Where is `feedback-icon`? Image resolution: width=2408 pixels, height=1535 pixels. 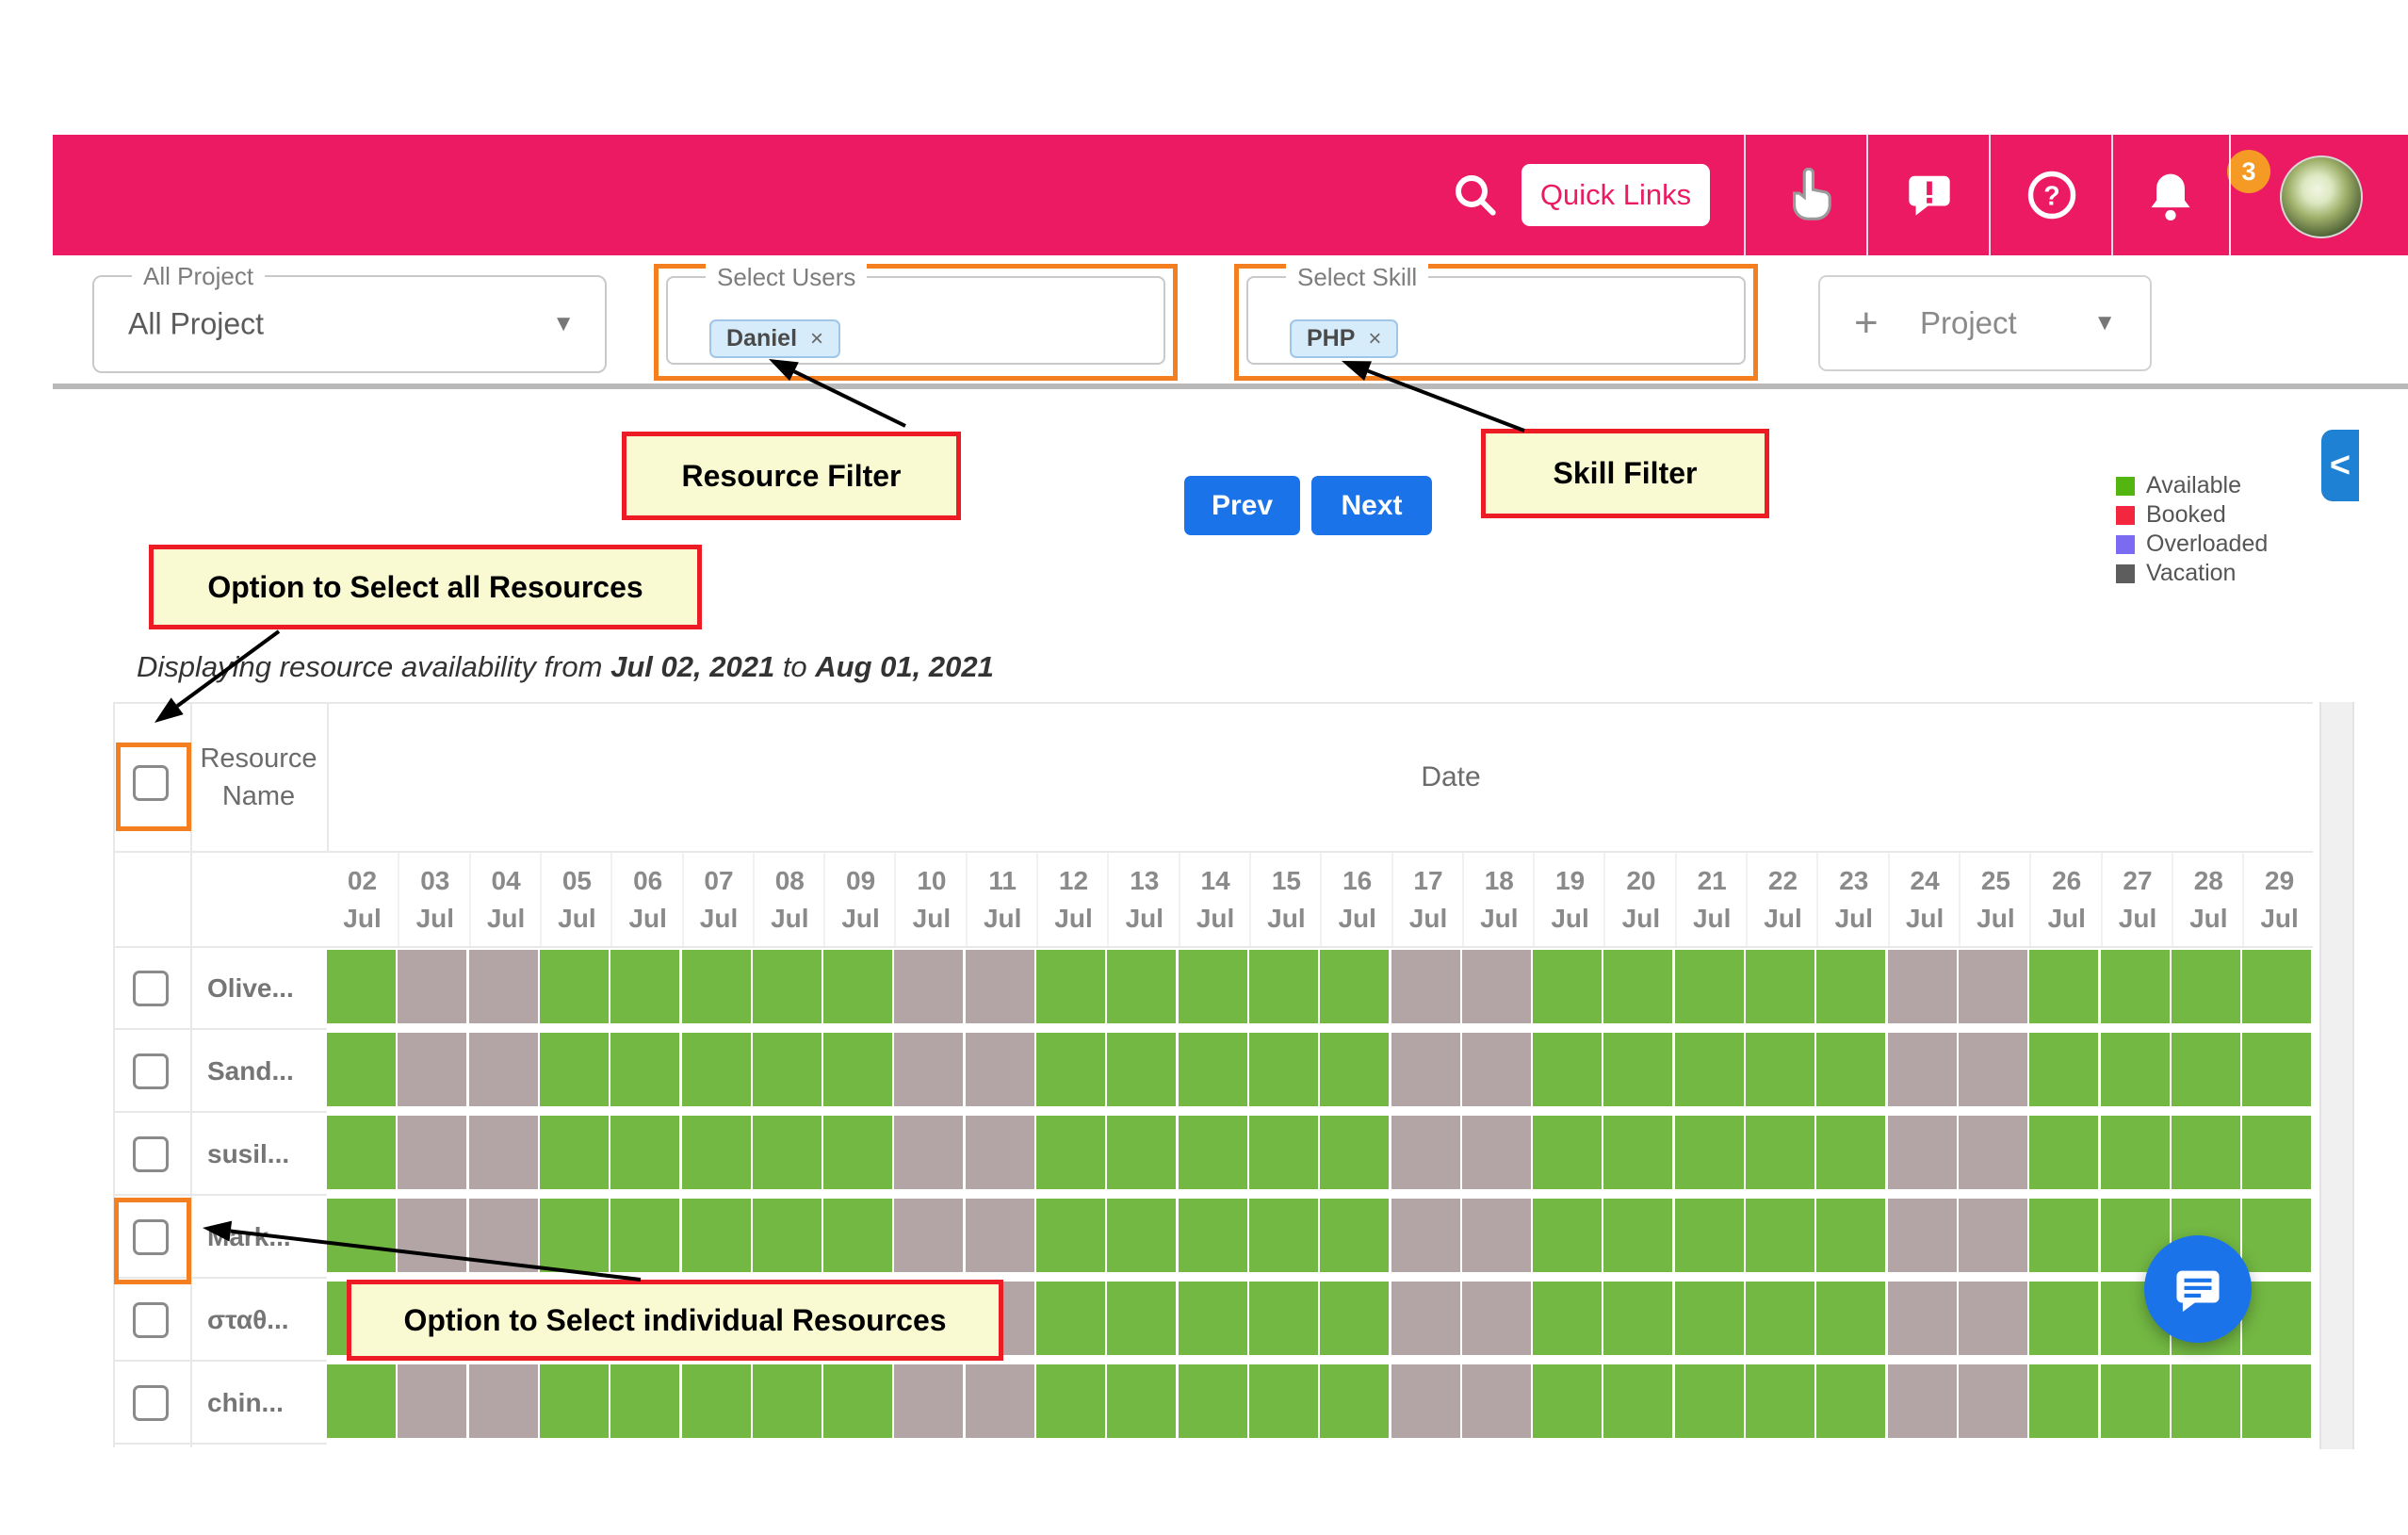
feedback-icon is located at coordinates (1930, 195).